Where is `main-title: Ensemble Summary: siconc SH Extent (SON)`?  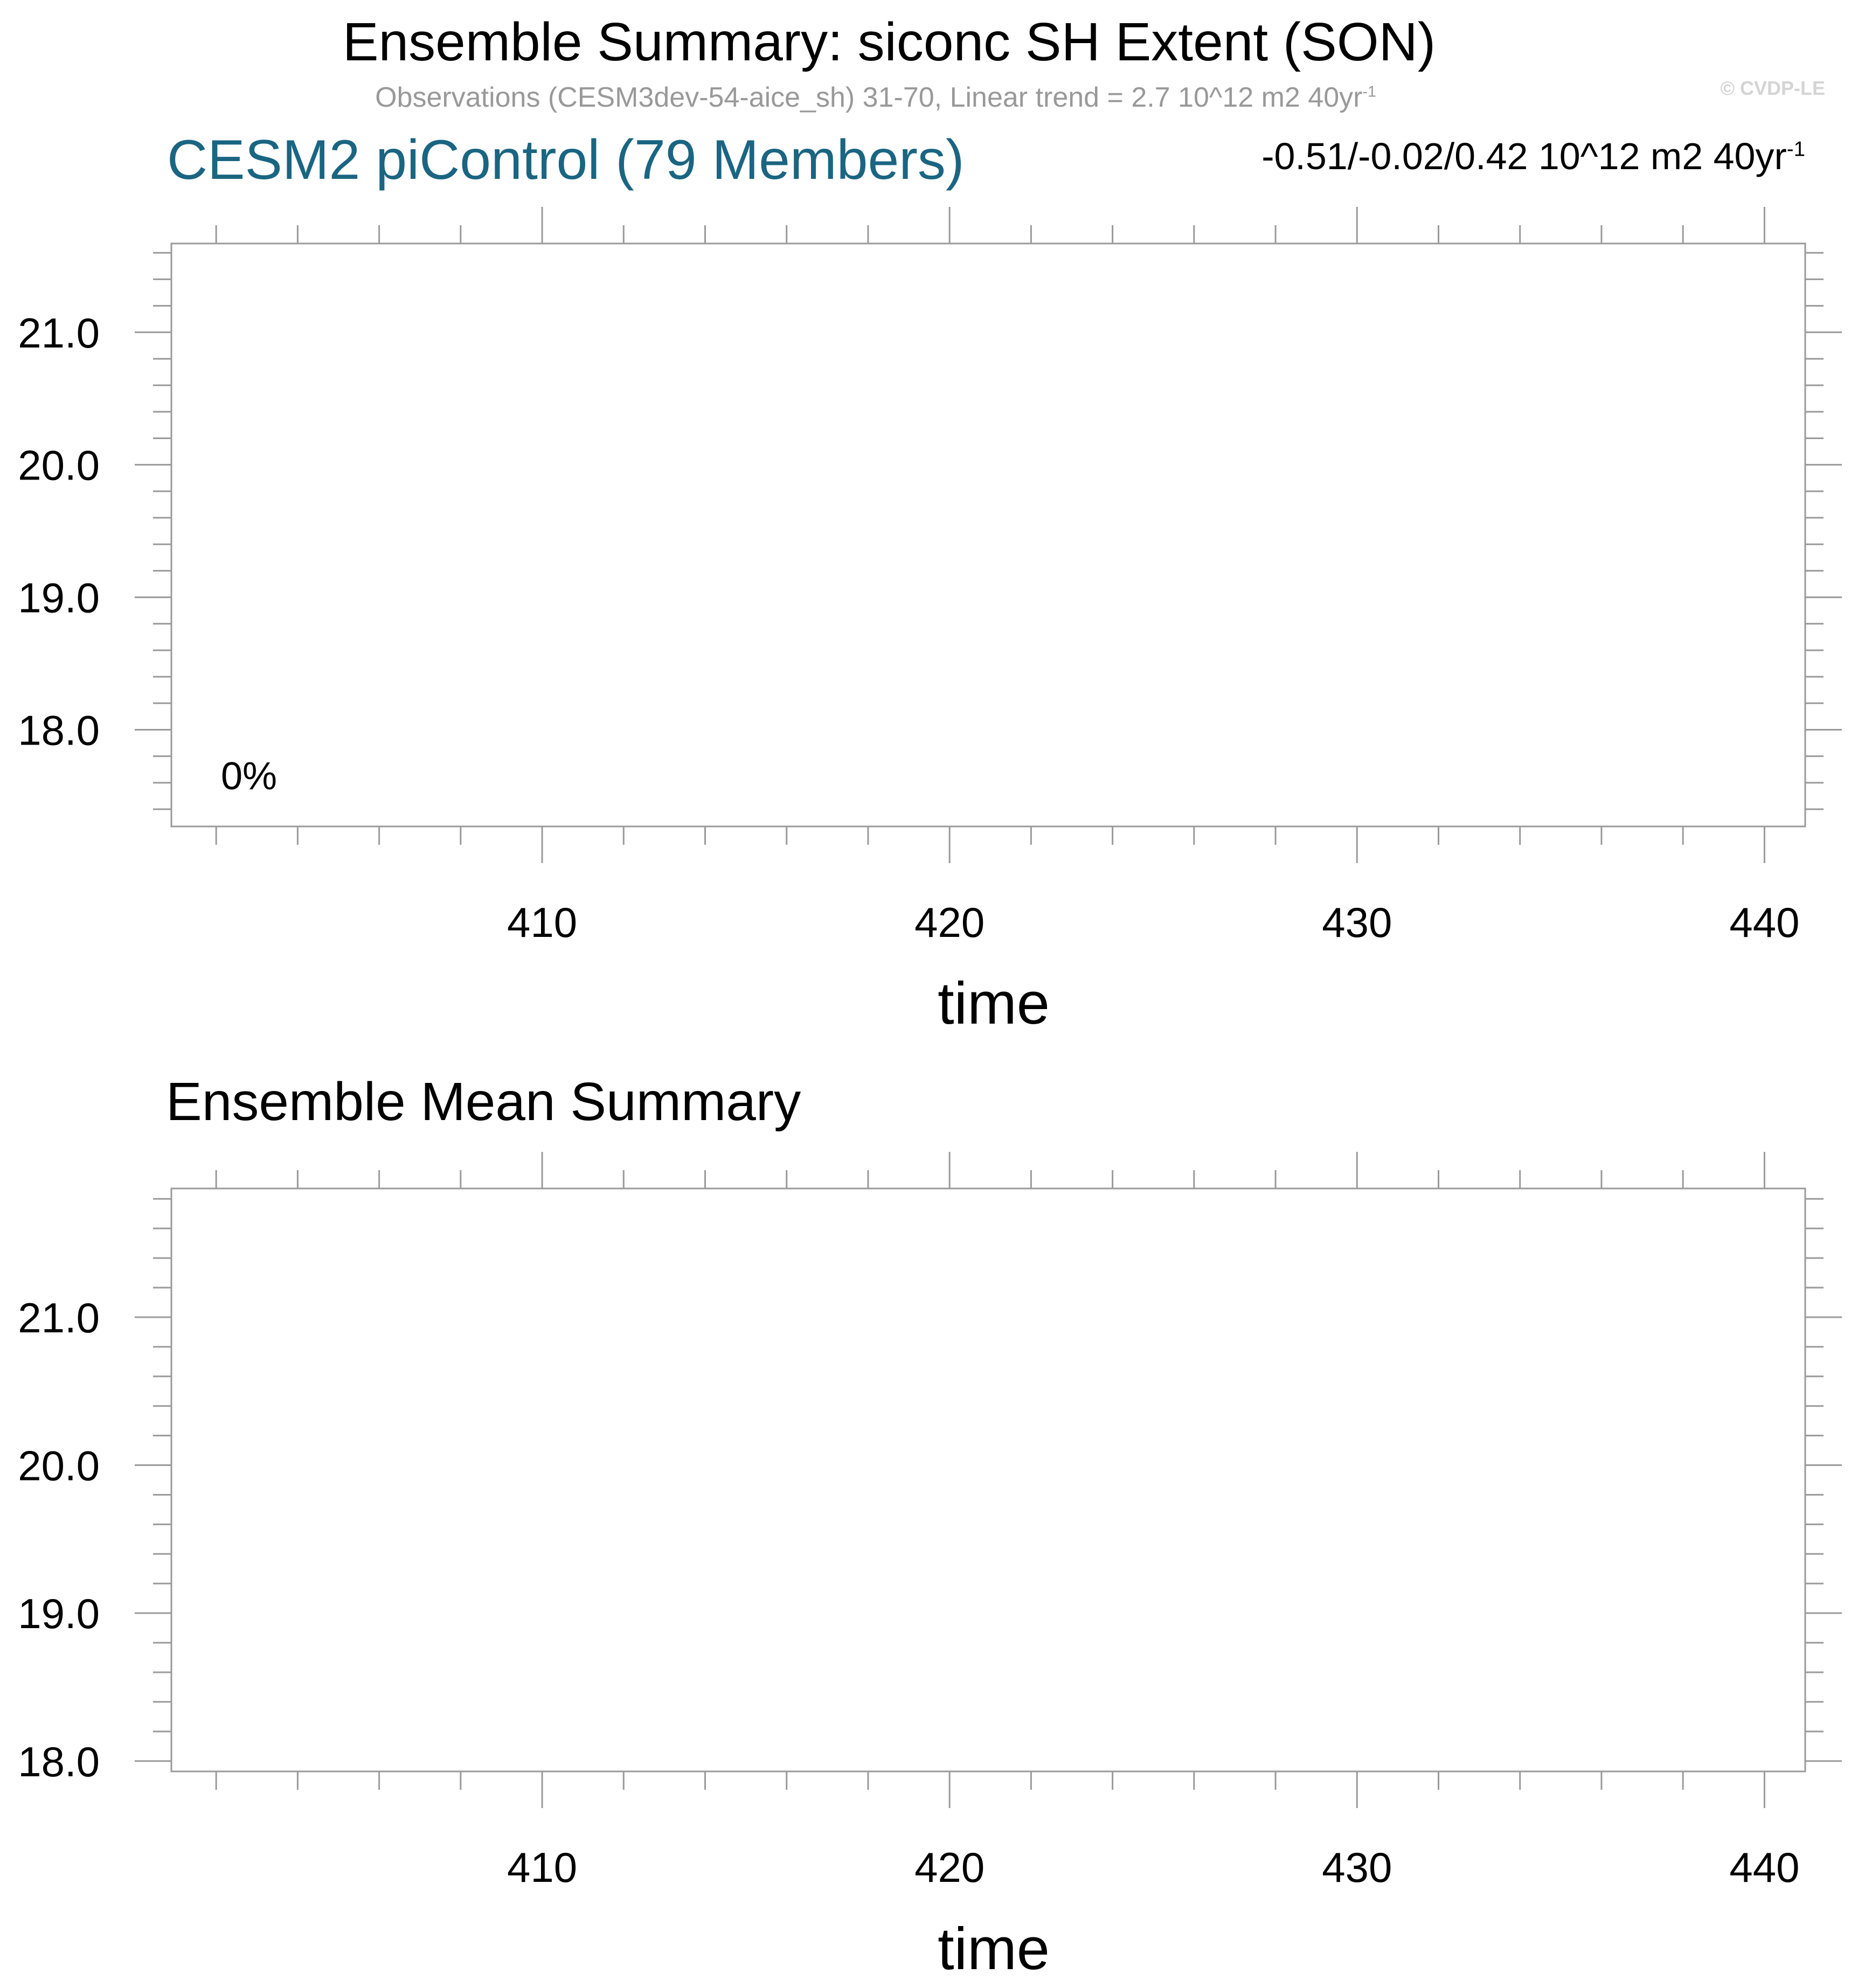 main-title: Ensemble Summary: siconc SH Extent (SON) is located at coordinates (889, 42).